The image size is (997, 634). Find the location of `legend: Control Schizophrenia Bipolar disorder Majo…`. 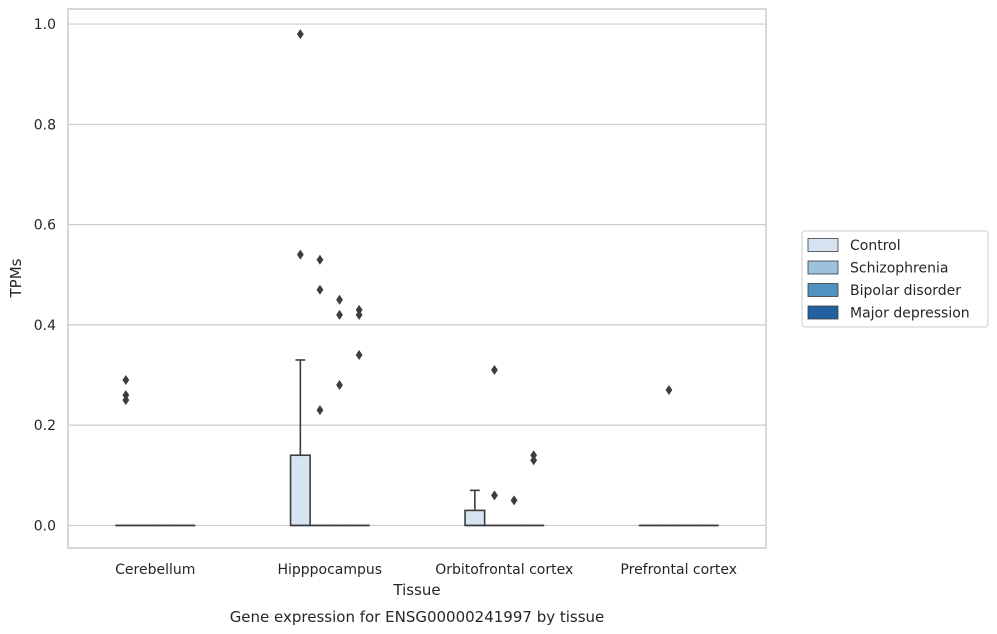

legend: Control Schizophrenia Bipolar disorder Majo… is located at coordinates (895, 279).